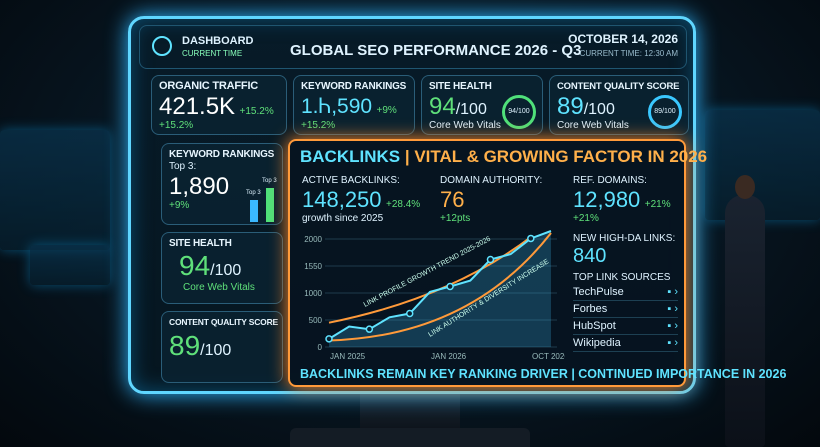 Image resolution: width=820 pixels, height=447 pixels. What do you see at coordinates (218, 41) in the screenshot?
I see `app-name: DASHBOARD` at bounding box center [218, 41].